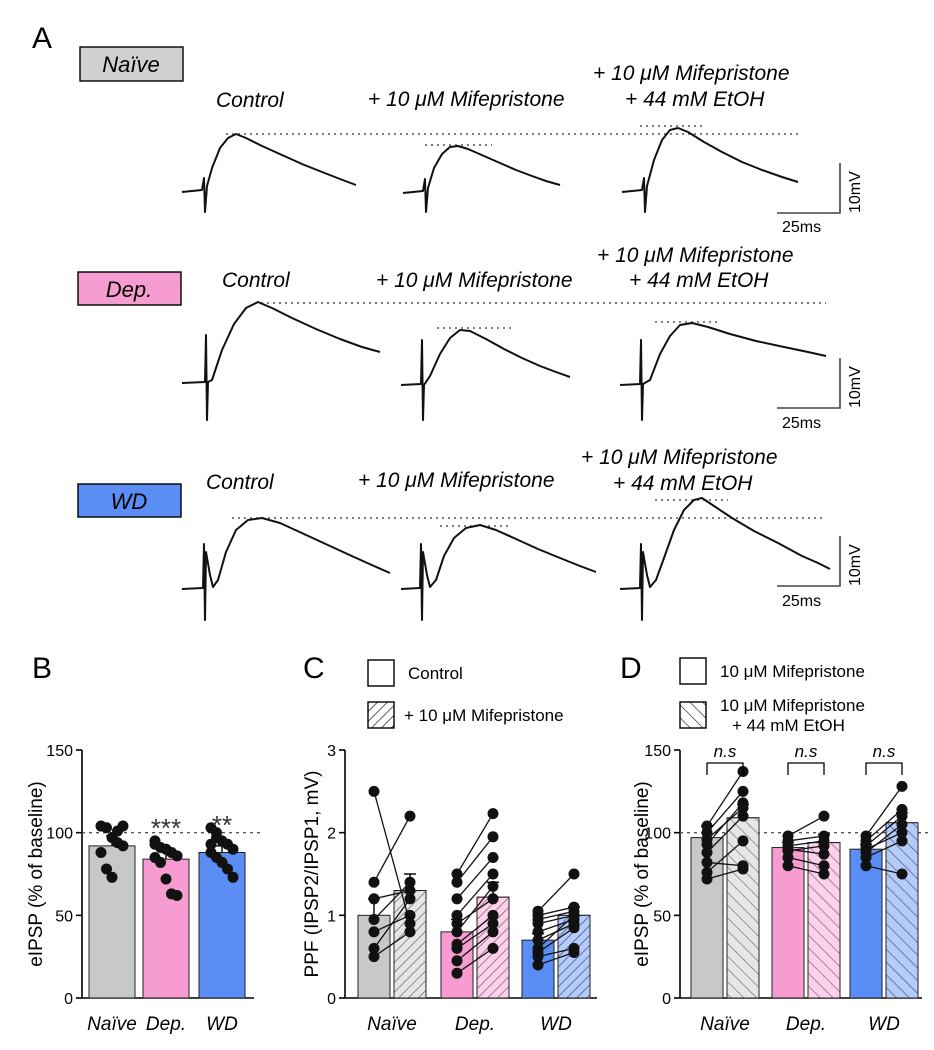  I want to click on panel-letter-d: D, so click(631, 668).